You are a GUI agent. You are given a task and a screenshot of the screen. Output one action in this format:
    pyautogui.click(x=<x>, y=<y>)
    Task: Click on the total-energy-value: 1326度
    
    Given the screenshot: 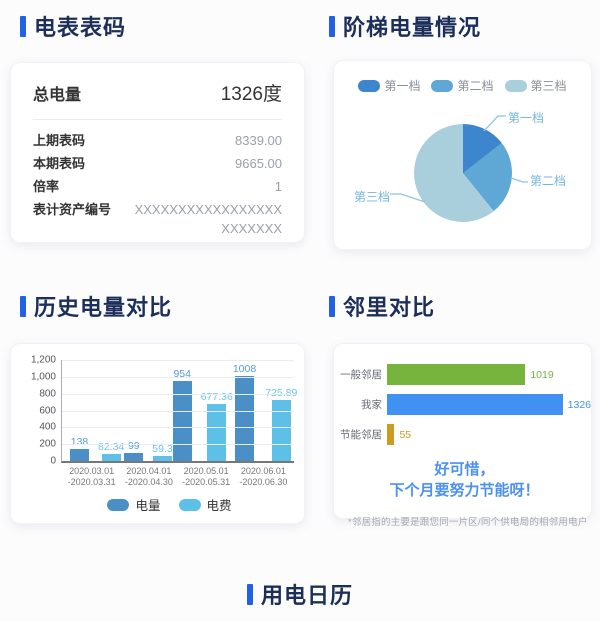 What is the action you would take?
    pyautogui.click(x=251, y=94)
    